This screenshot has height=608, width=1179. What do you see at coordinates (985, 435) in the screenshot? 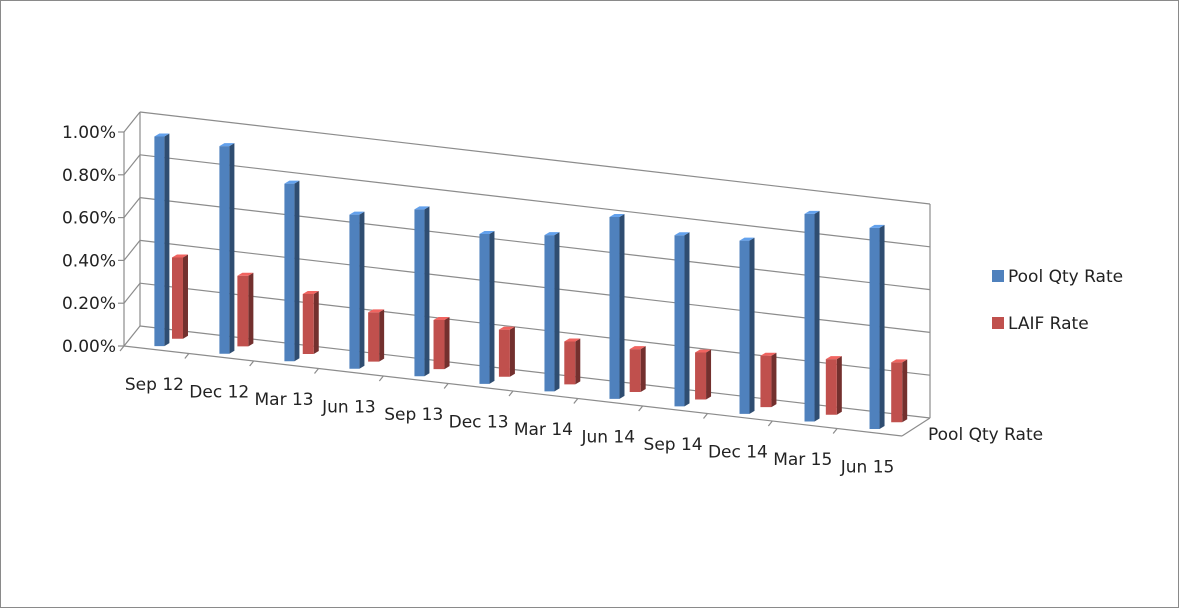
I see `depth-axis-label: Pool Qty Rate` at bounding box center [985, 435].